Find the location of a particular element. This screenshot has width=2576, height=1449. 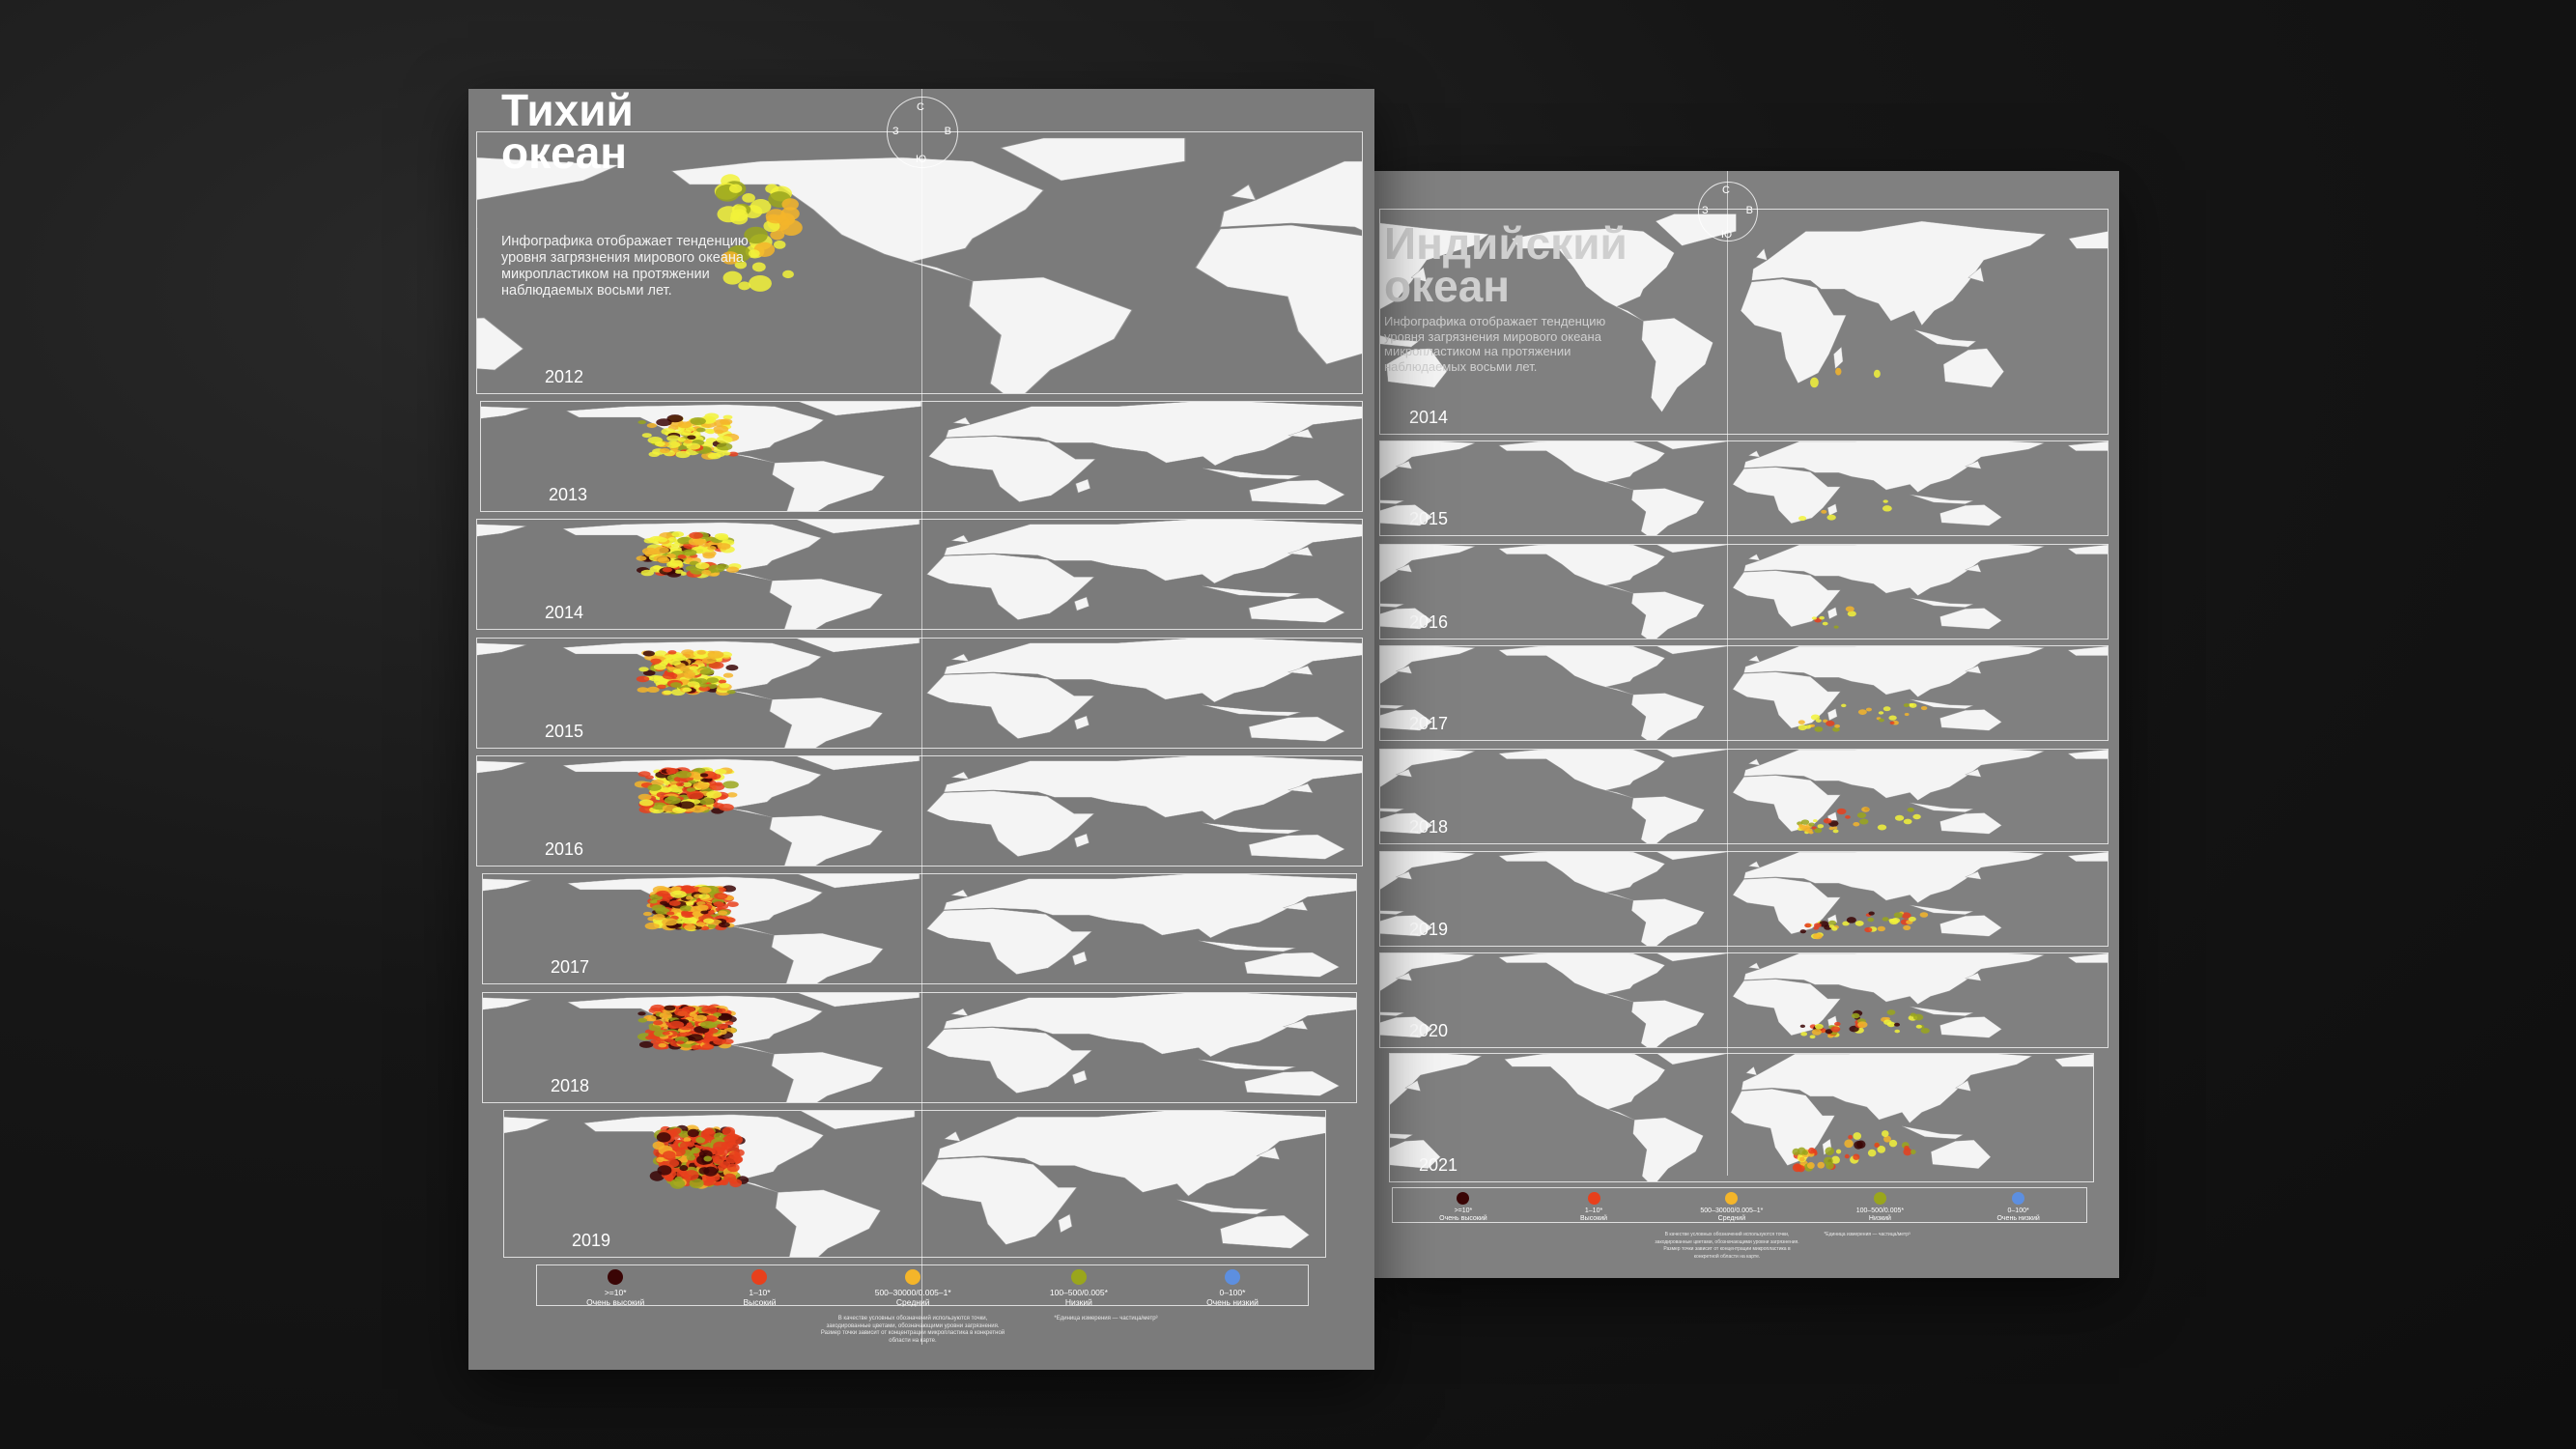

year-label: 2015 is located at coordinates (1429, 518).